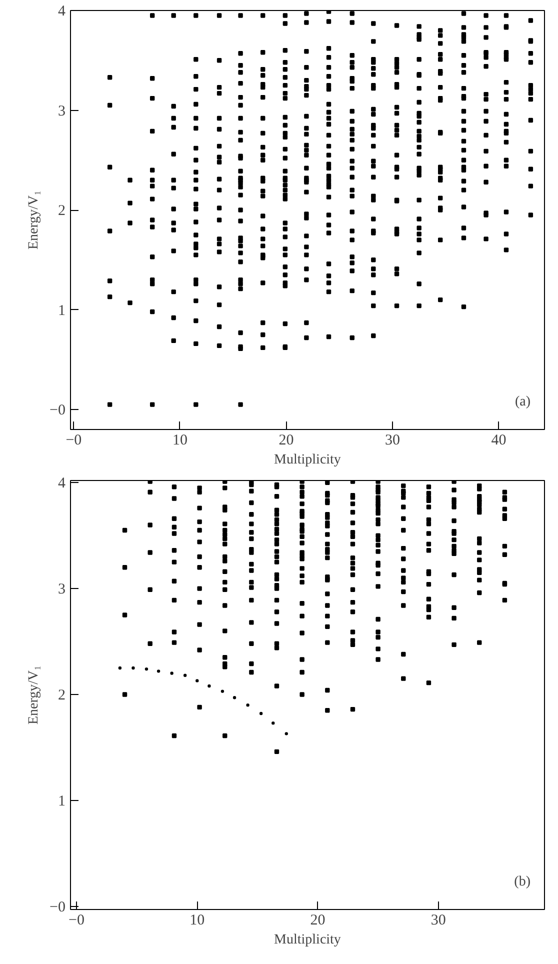  What do you see at coordinates (76, 920) in the screenshot?
I see `x-tick-label: −0` at bounding box center [76, 920].